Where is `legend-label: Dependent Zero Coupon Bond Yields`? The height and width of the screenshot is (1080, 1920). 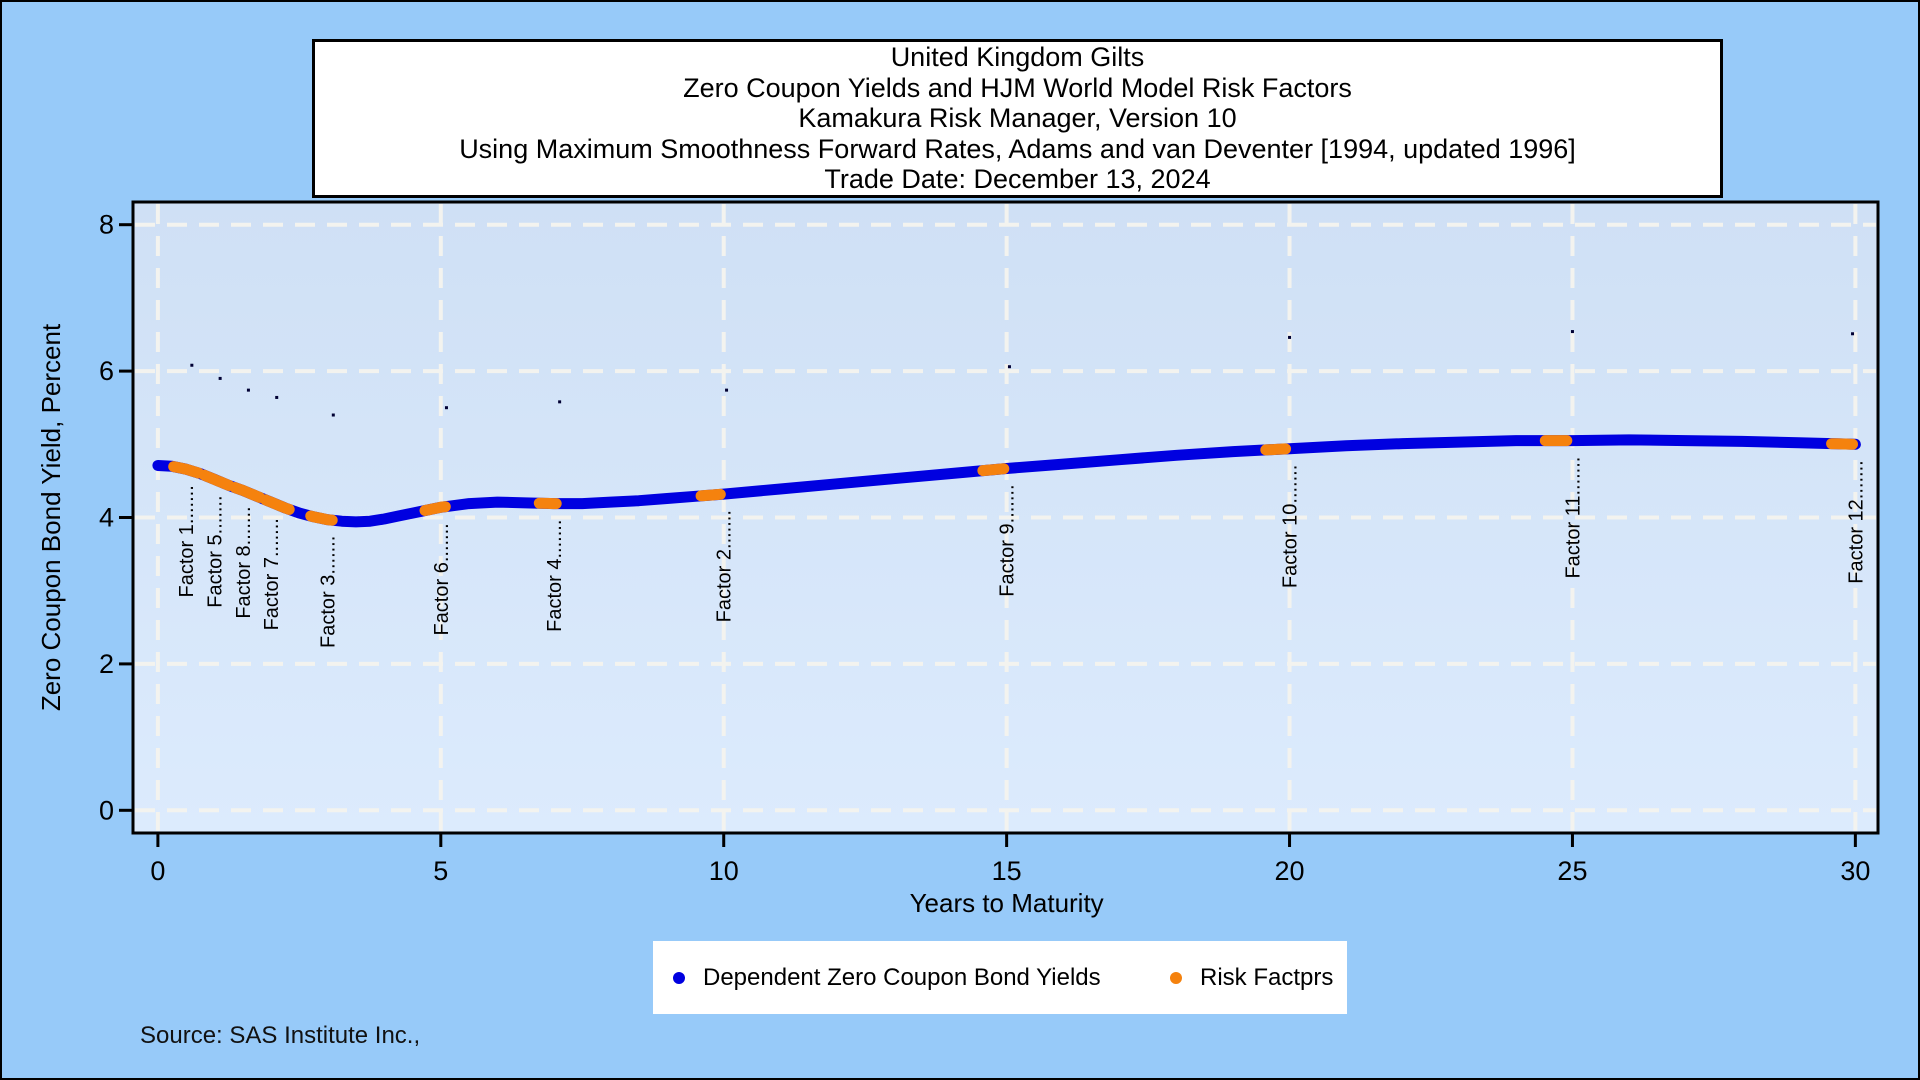 legend-label: Dependent Zero Coupon Bond Yields is located at coordinates (902, 977).